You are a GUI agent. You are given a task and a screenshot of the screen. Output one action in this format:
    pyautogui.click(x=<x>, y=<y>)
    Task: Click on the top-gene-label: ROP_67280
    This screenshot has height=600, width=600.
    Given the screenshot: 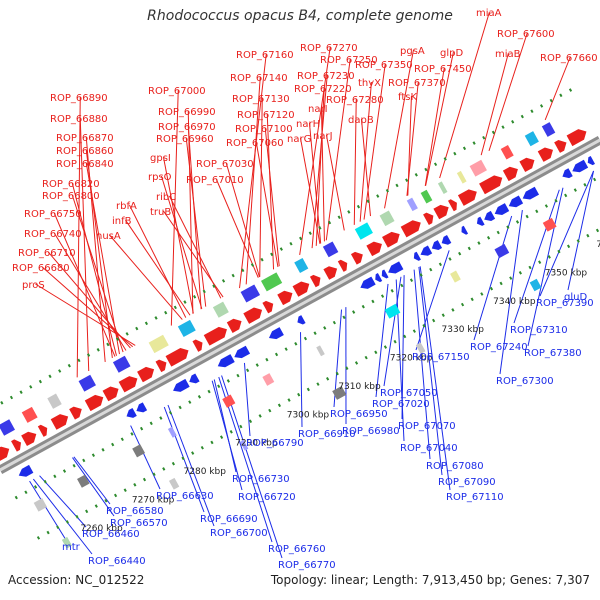 What is the action you would take?
    pyautogui.click(x=355, y=100)
    